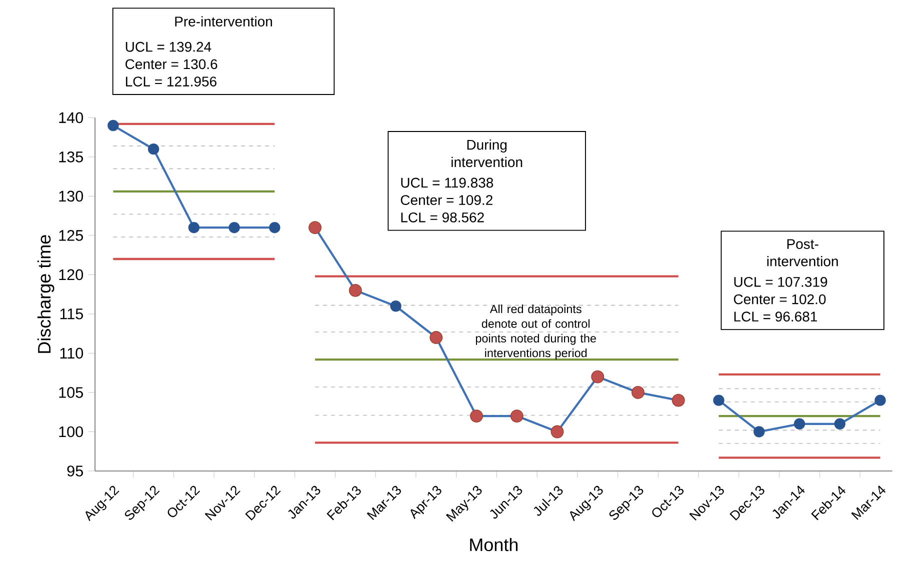 The image size is (903, 569). What do you see at coordinates (442, 217) in the screenshot?
I see `annotation: LCL = 98.562` at bounding box center [442, 217].